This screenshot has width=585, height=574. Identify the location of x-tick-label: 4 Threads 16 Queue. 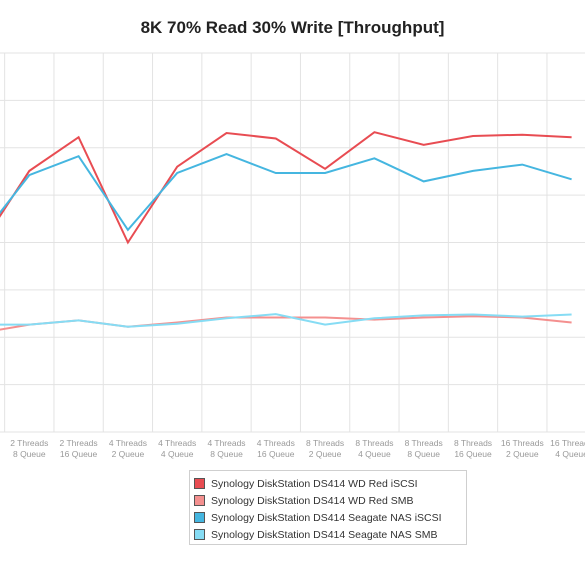
(276, 448).